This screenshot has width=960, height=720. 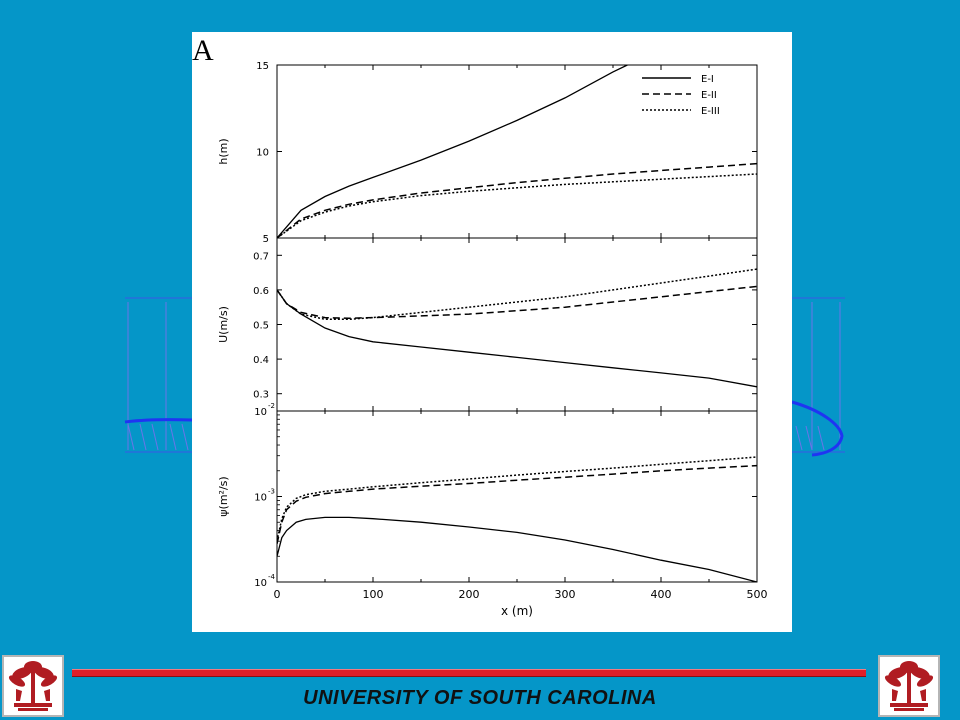 I want to click on bg-left-curve, so click(x=158, y=421).